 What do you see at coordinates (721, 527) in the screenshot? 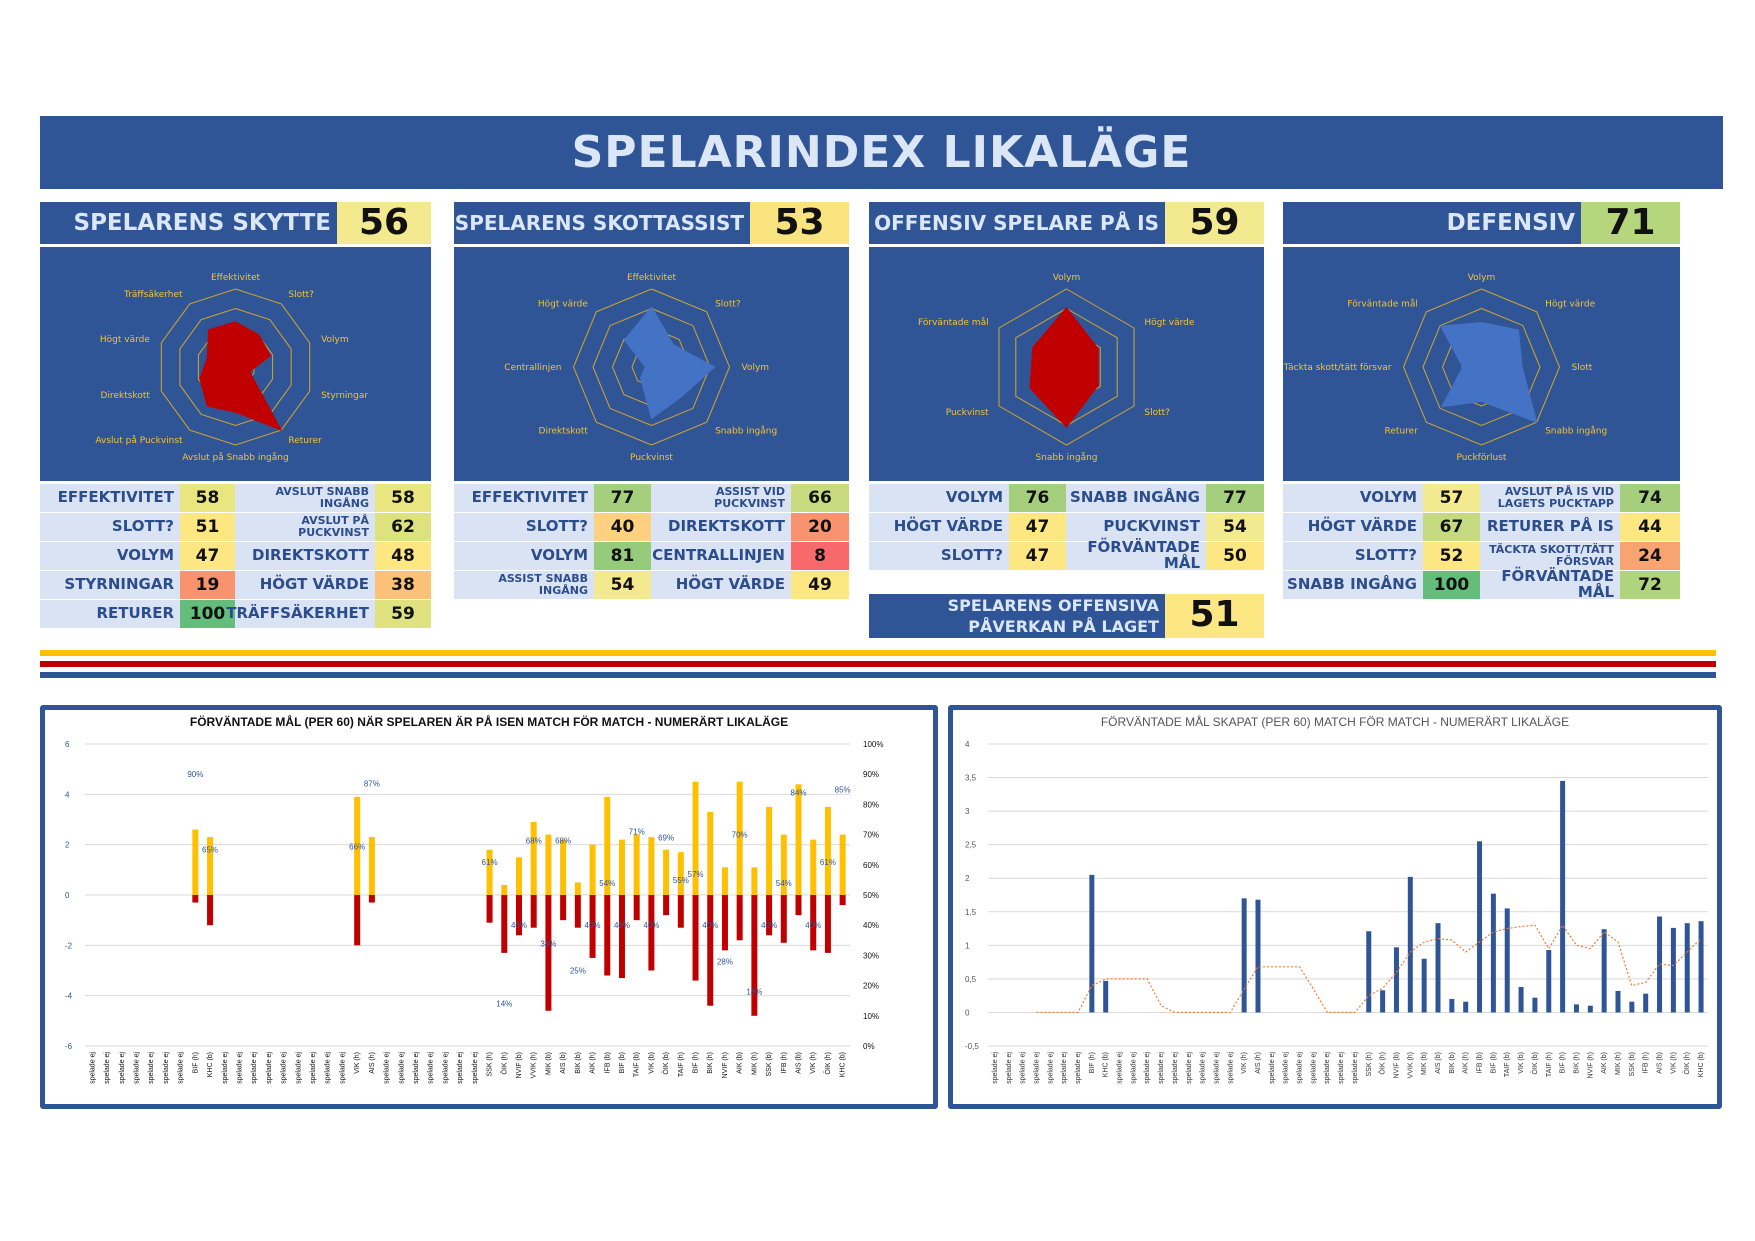
I see `stat-label: DIREKTSKOTT` at bounding box center [721, 527].